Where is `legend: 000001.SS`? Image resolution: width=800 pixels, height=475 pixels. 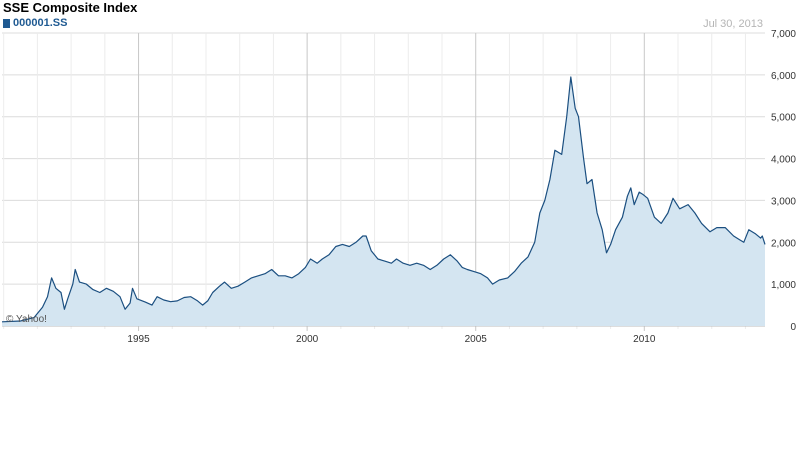 legend: 000001.SS is located at coordinates (35, 23).